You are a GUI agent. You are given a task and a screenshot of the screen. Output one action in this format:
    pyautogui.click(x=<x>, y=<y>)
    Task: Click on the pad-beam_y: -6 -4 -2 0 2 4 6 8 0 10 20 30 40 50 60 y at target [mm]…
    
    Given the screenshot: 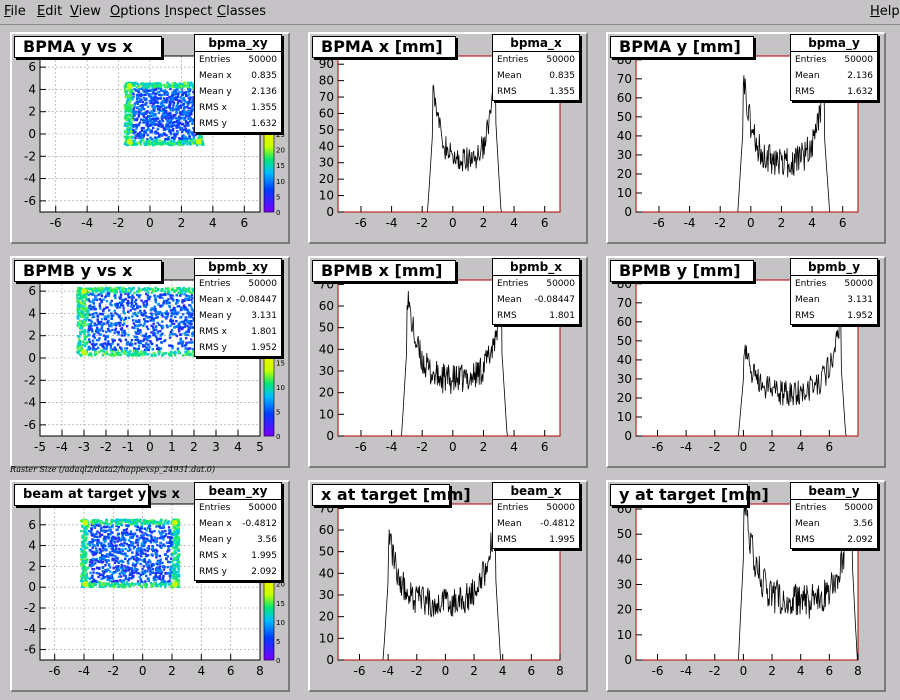 What is the action you would take?
    pyautogui.click(x=746, y=586)
    